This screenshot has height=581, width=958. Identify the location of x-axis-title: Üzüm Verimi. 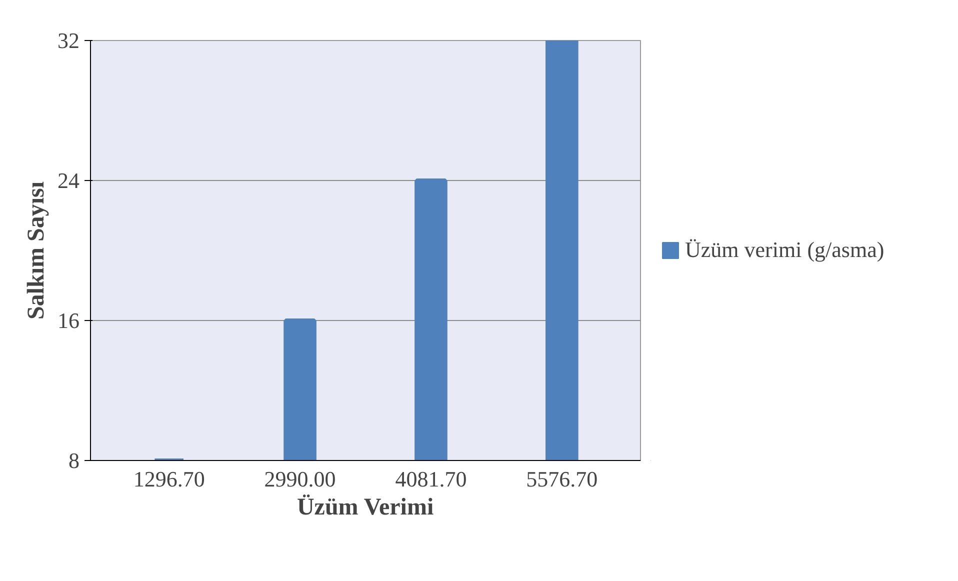
(365, 507).